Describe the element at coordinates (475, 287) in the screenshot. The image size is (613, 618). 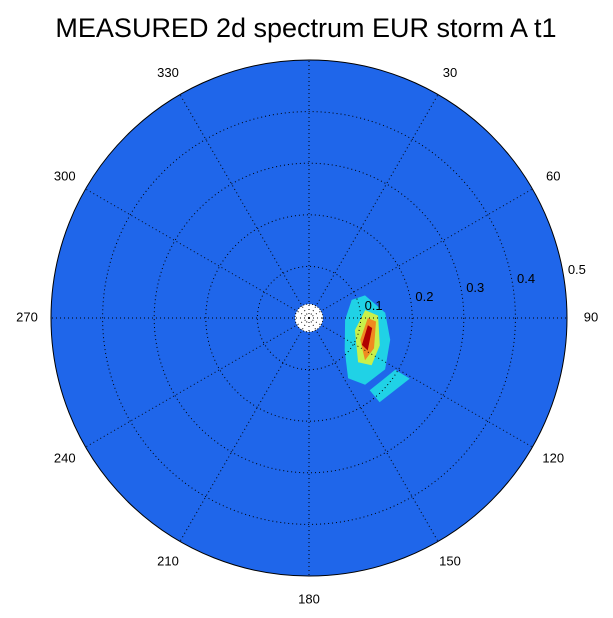
I see `r-tick-label: 0.3` at that location.